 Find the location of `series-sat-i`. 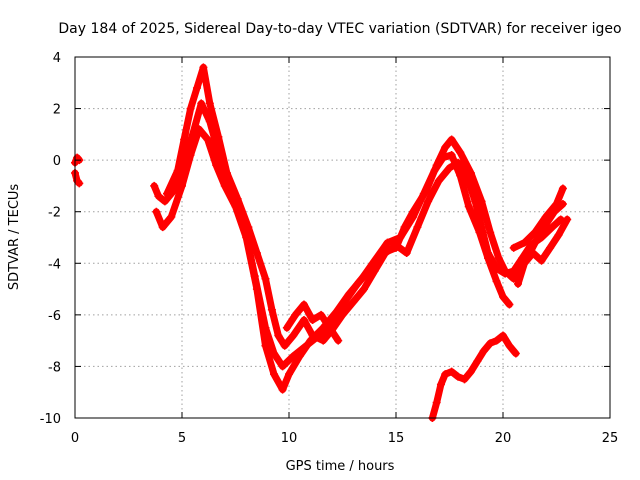

series-sat-i is located at coordinates (538, 218).